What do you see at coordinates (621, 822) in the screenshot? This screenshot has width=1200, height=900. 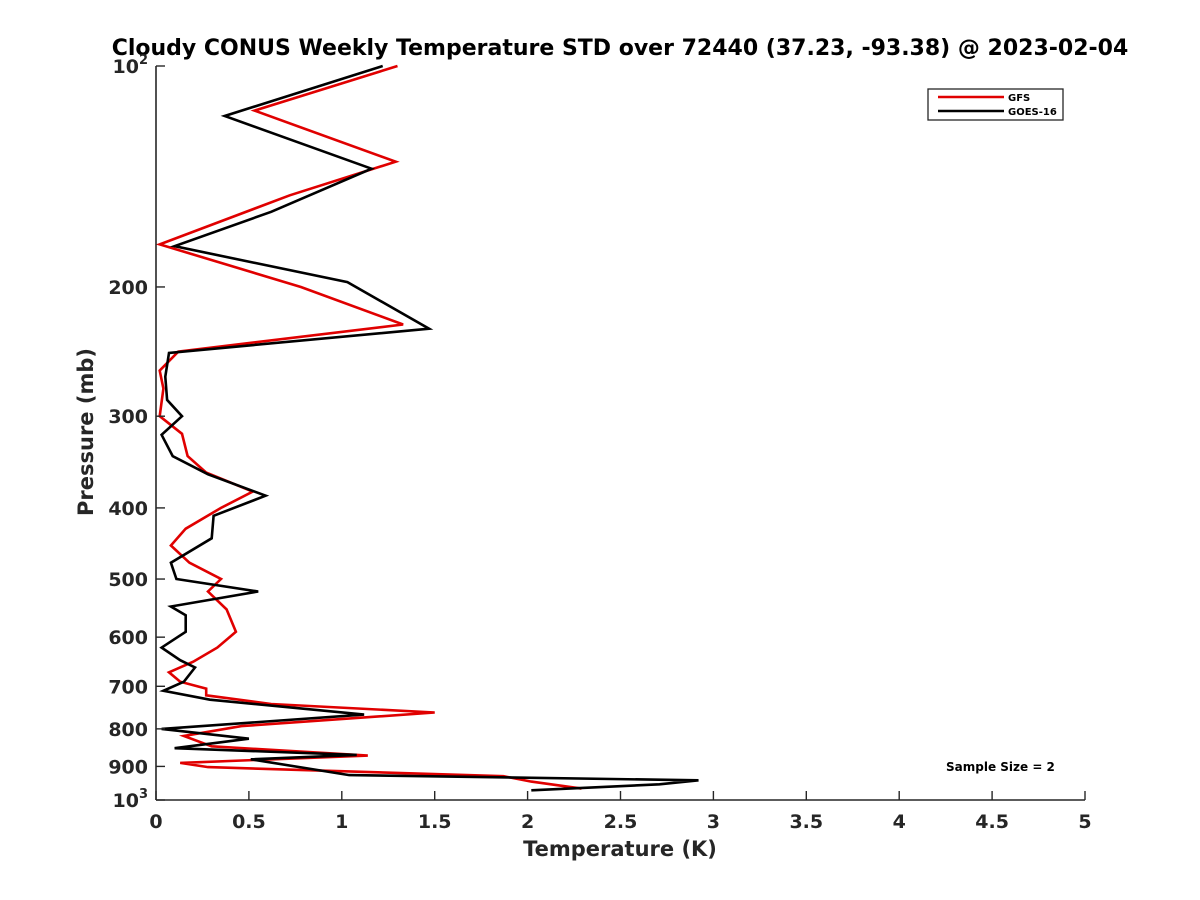 I see `x-tick-label: 2.5` at bounding box center [621, 822].